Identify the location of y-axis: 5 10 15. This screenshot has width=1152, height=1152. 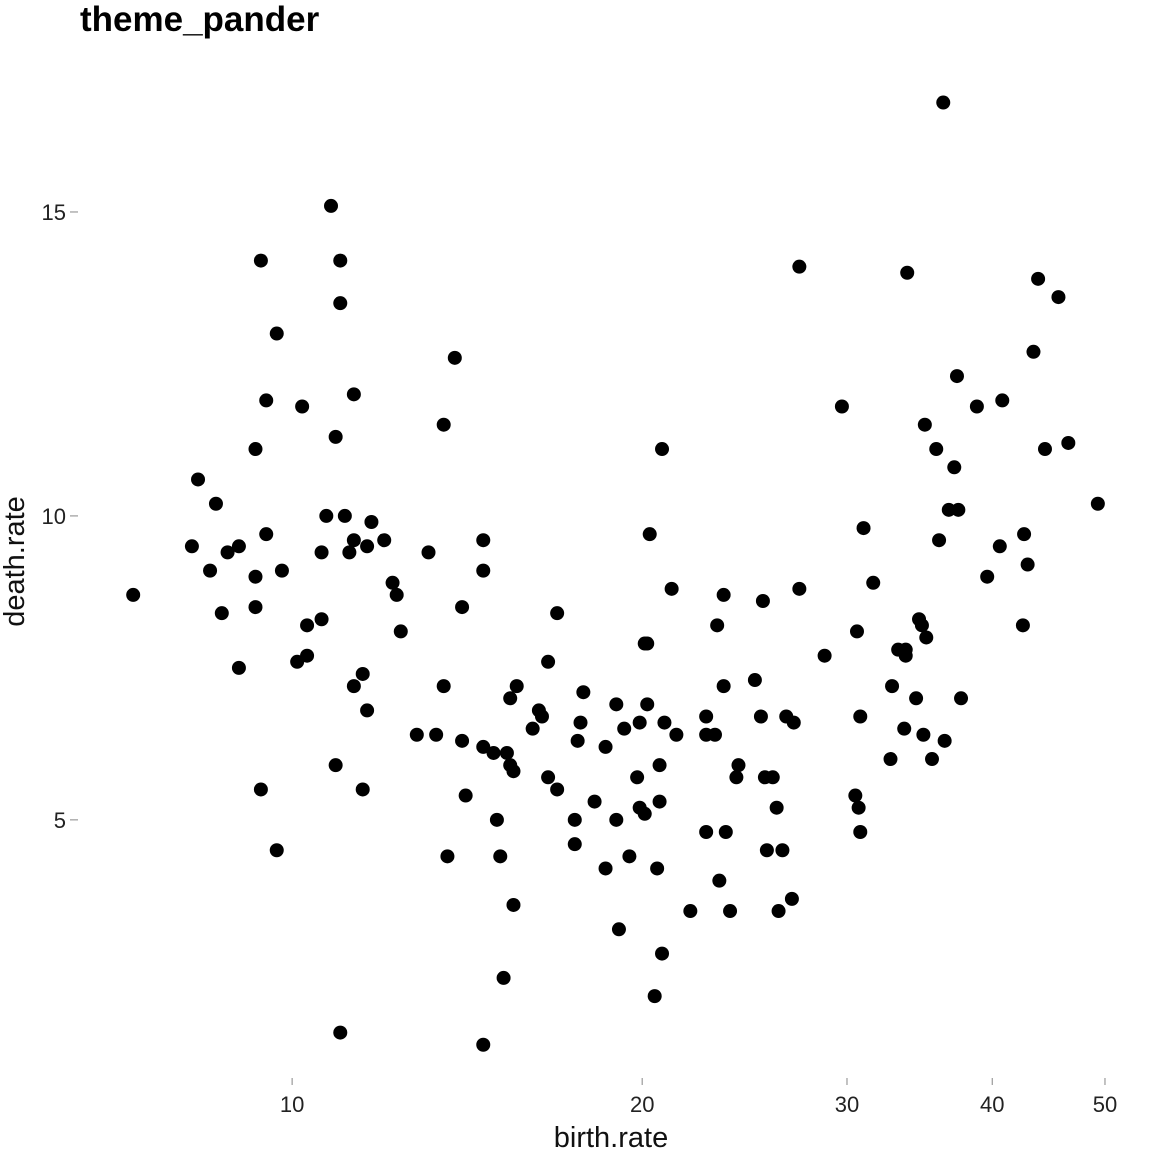
(60, 516).